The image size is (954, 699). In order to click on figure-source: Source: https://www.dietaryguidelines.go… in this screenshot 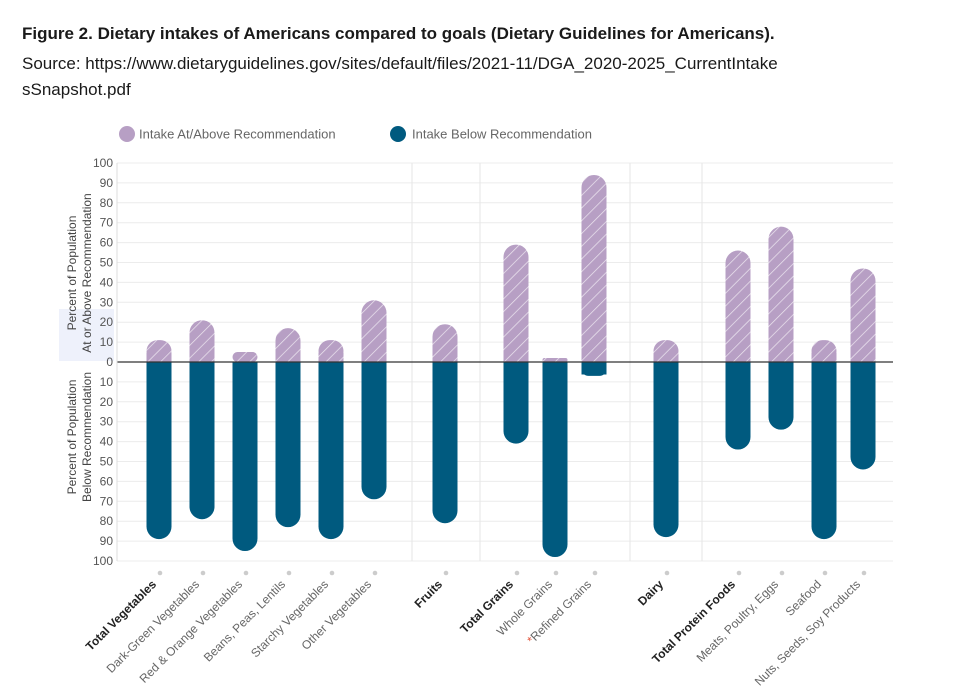, I will do `click(400, 76)`.